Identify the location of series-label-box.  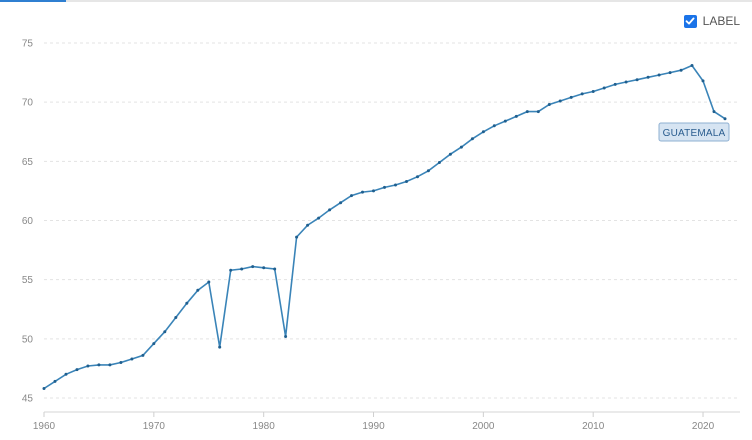
(694, 132).